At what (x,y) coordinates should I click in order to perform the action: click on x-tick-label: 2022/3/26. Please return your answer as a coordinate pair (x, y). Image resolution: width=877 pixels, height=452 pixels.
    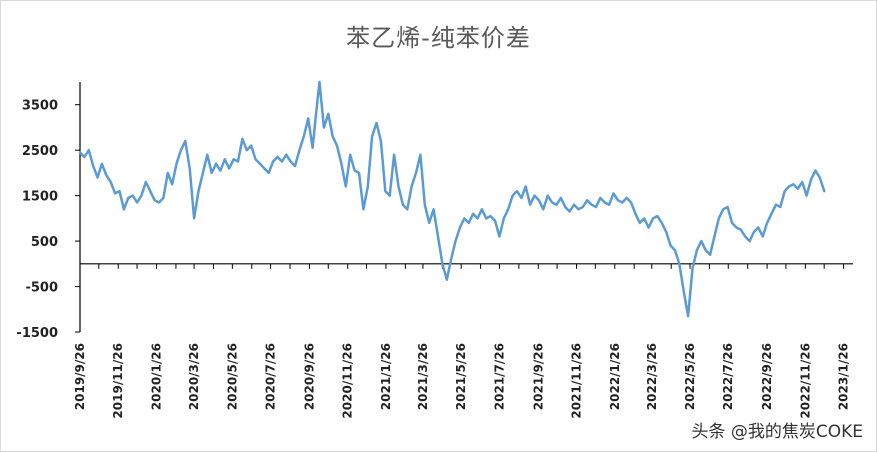
    Looking at the image, I should click on (652, 376).